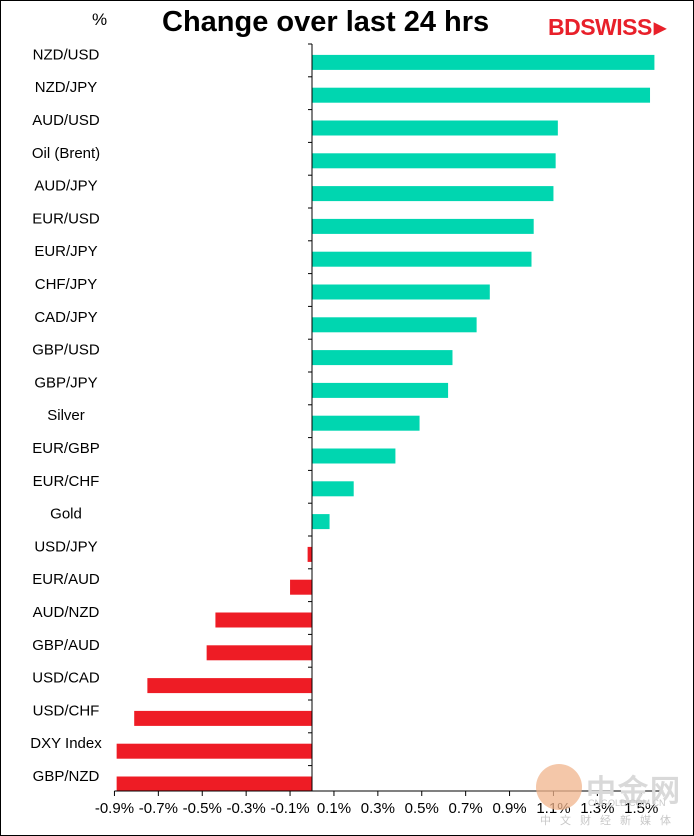 Image resolution: width=694 pixels, height=836 pixels. Describe the element at coordinates (65, 251) in the screenshot. I see `category-label: EUR/JPY` at that location.